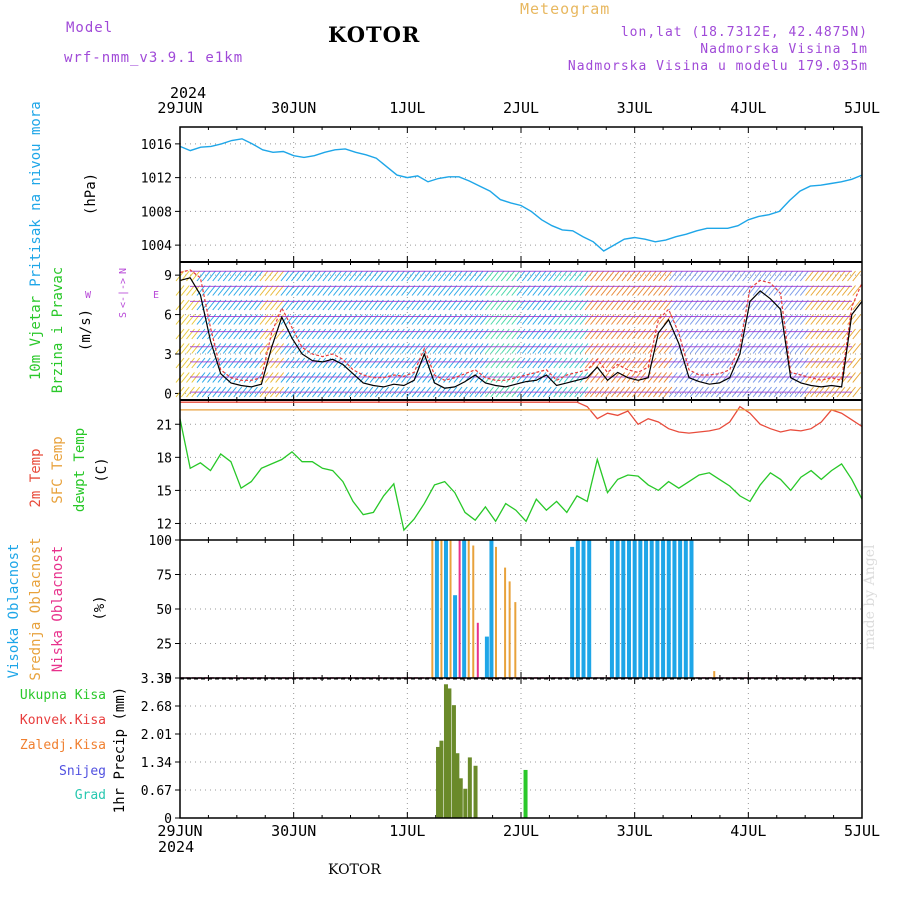 The height and width of the screenshot is (900, 900). I want to click on wind-barbs, so click(518, 334).